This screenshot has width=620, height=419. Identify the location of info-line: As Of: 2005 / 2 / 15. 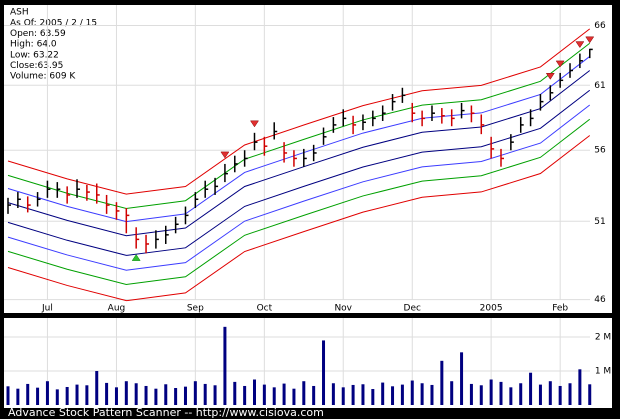
(53, 24).